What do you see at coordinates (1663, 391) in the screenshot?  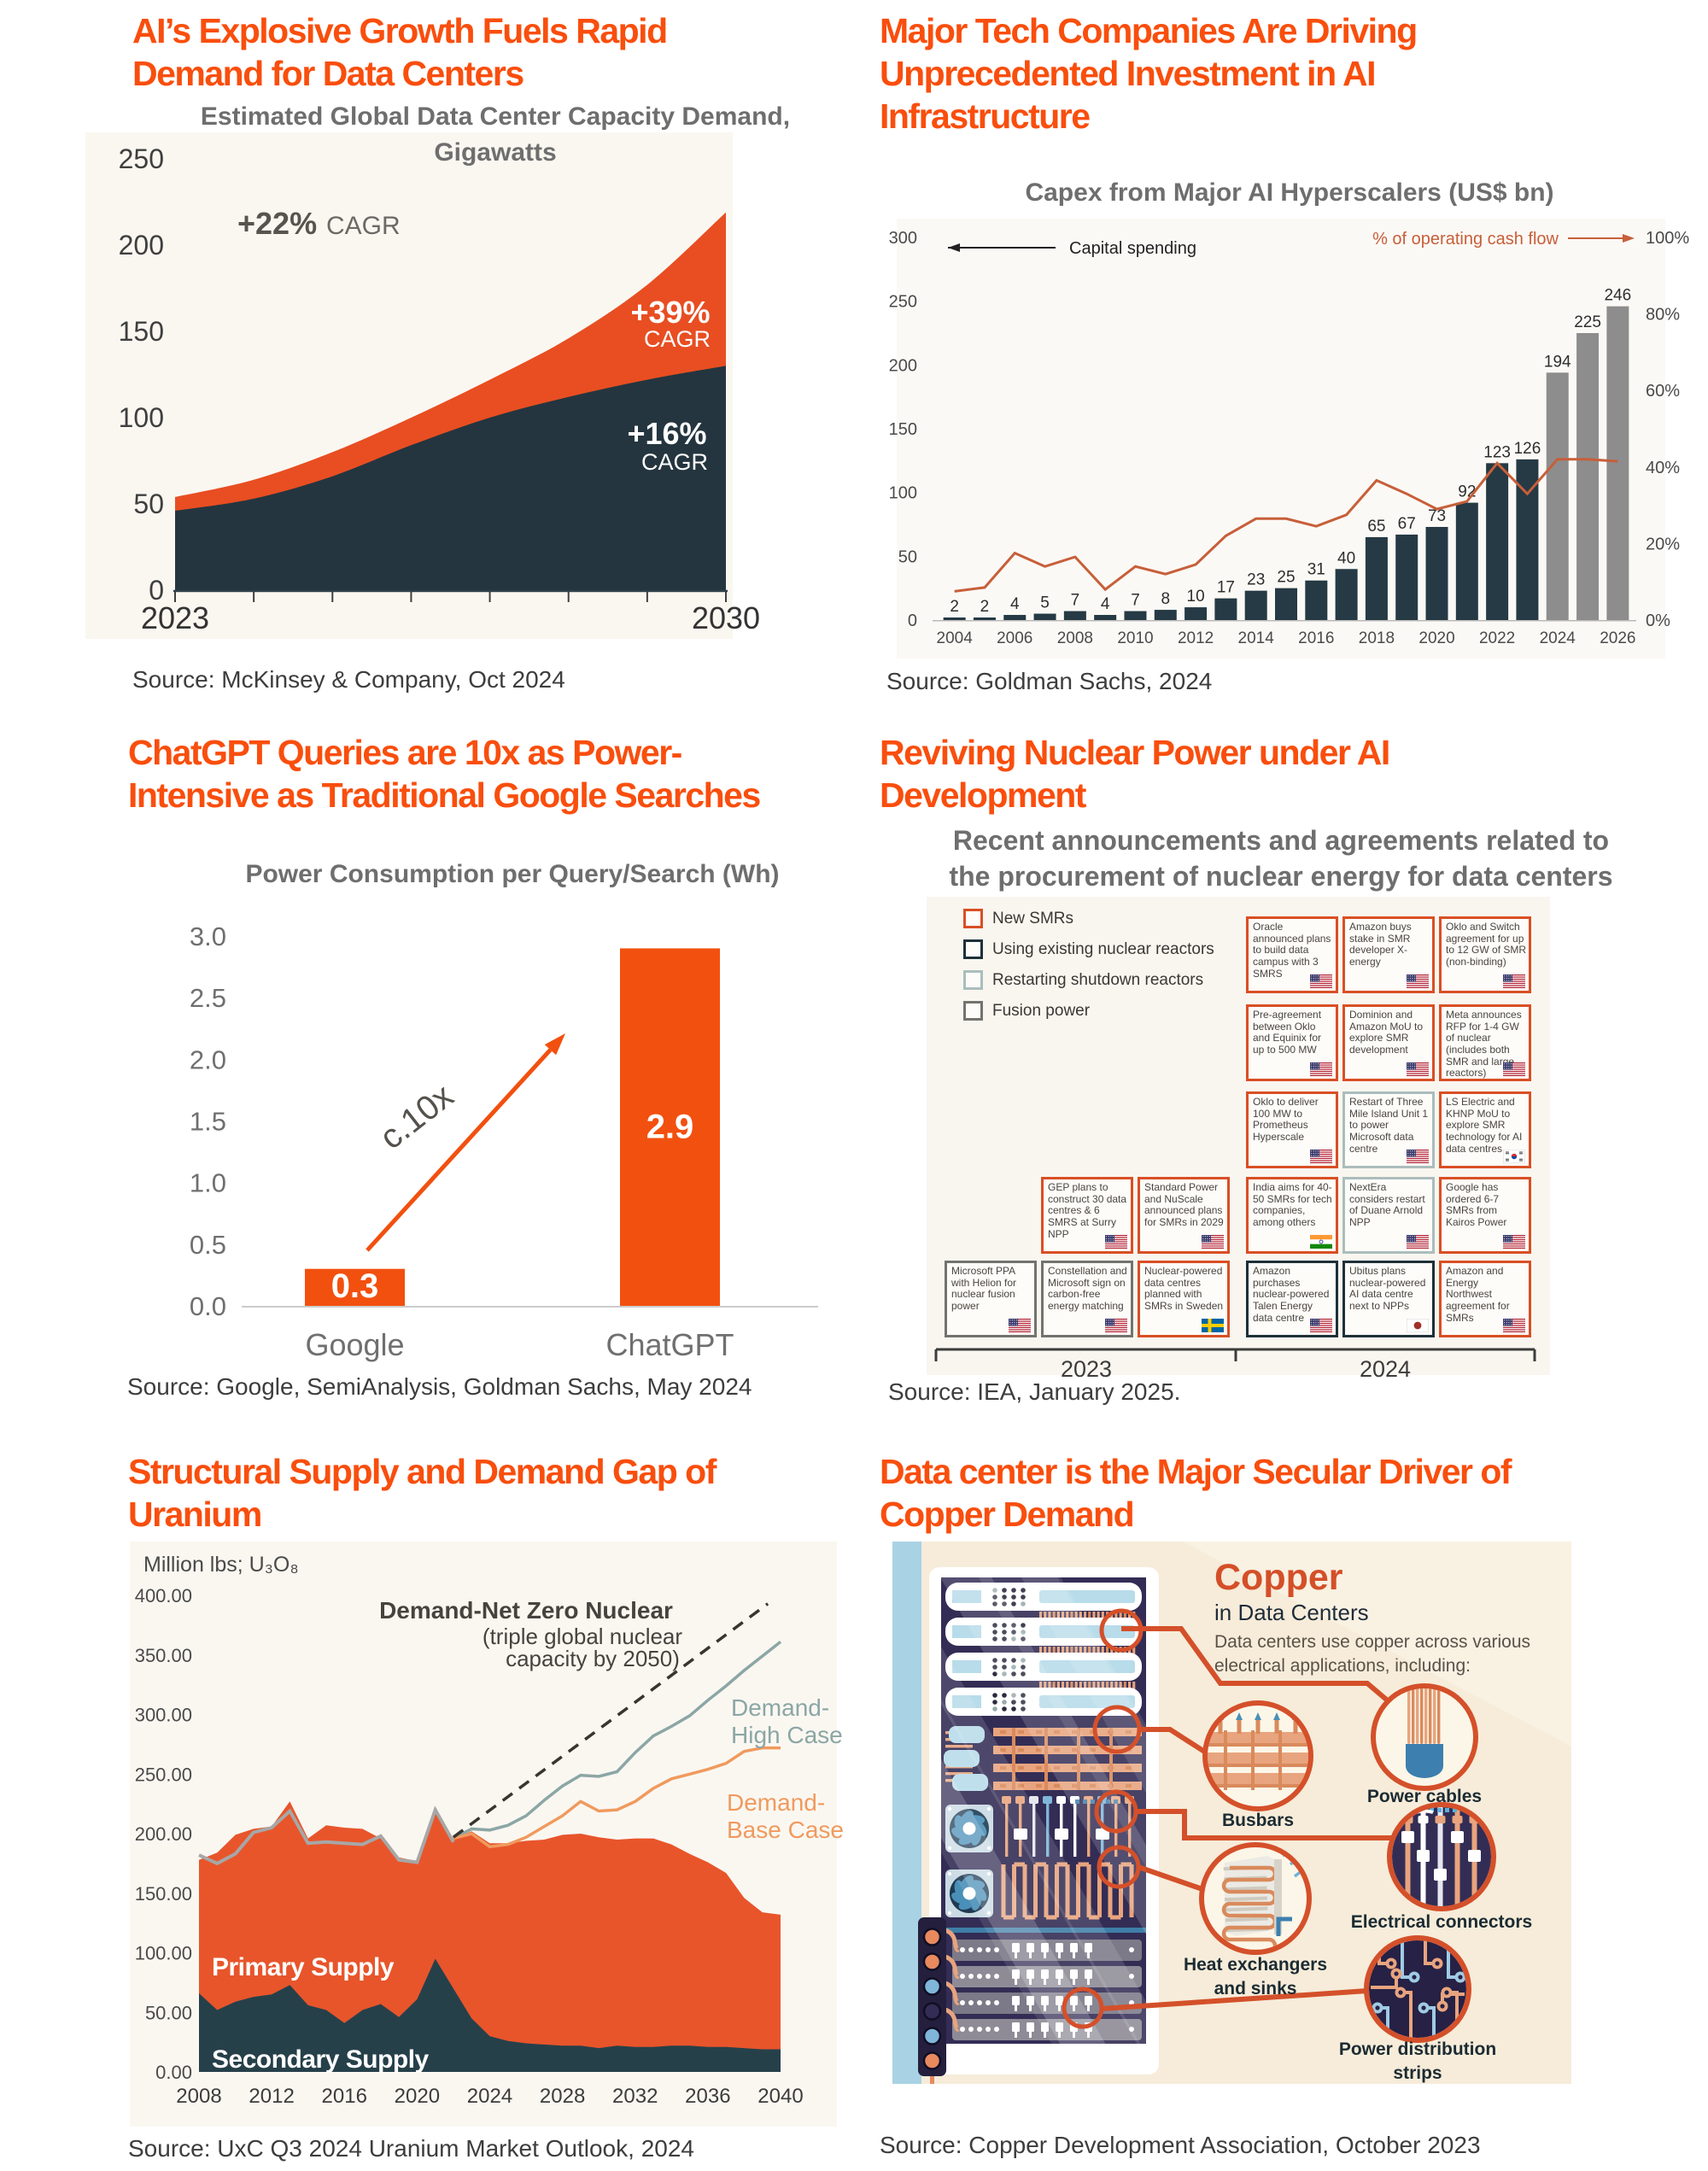 I see `right-axis-label: 60%` at bounding box center [1663, 391].